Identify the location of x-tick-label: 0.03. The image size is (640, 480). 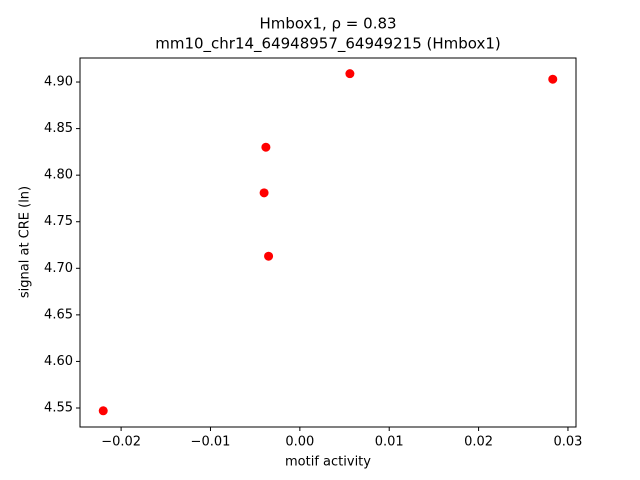
(567, 442).